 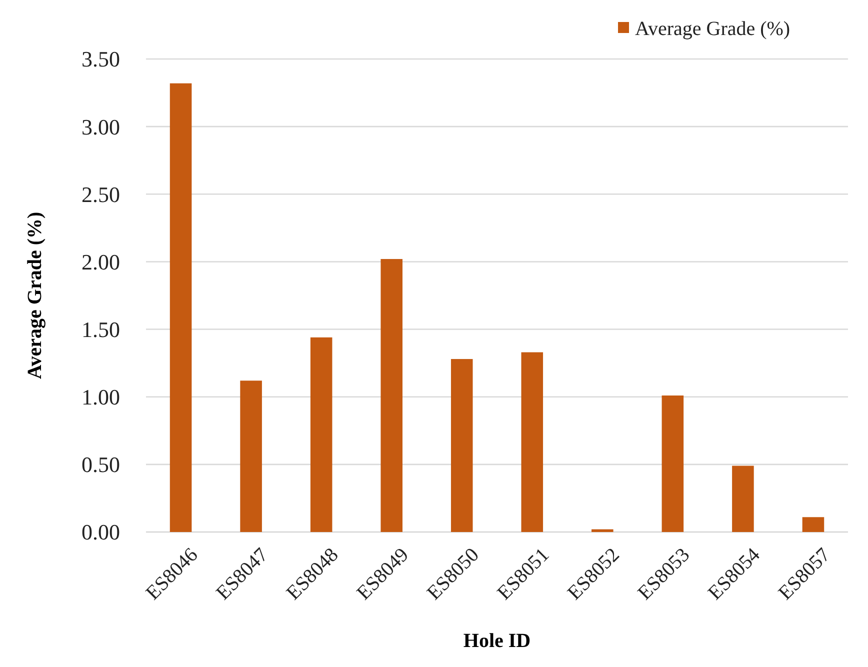 What do you see at coordinates (101, 532) in the screenshot?
I see `y-tick-label: 0.00` at bounding box center [101, 532].